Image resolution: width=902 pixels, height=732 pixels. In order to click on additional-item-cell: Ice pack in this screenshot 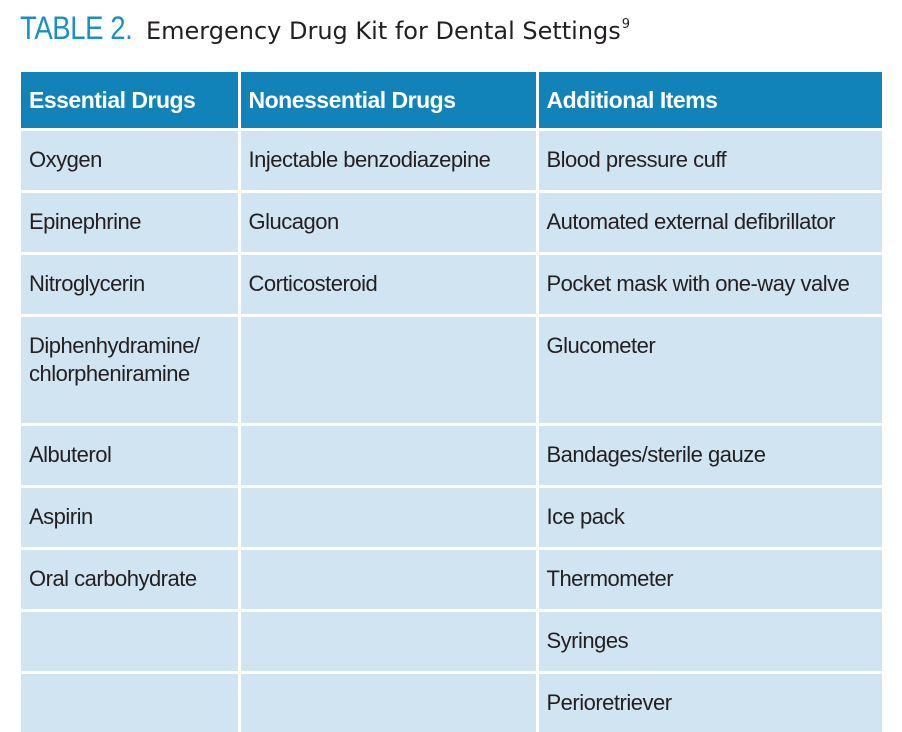, I will do `click(709, 518)`.